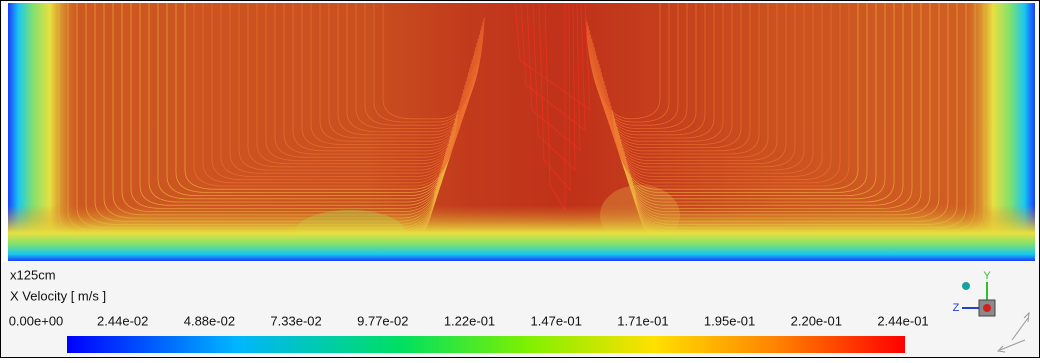  I want to click on colorbar-tick-label: 7.33e-02, so click(295, 320).